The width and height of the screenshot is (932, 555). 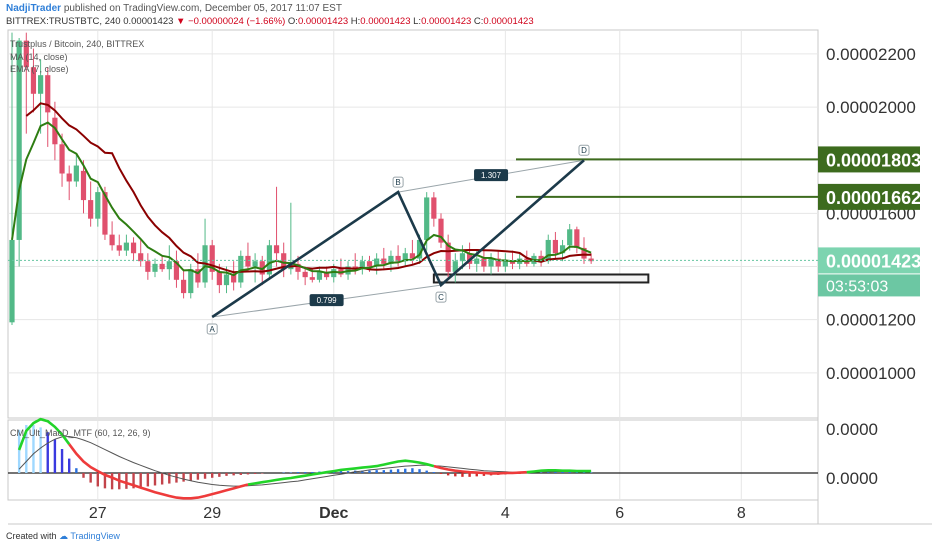 What do you see at coordinates (873, 160) in the screenshot?
I see `level-price-label: 0.00001803` at bounding box center [873, 160].